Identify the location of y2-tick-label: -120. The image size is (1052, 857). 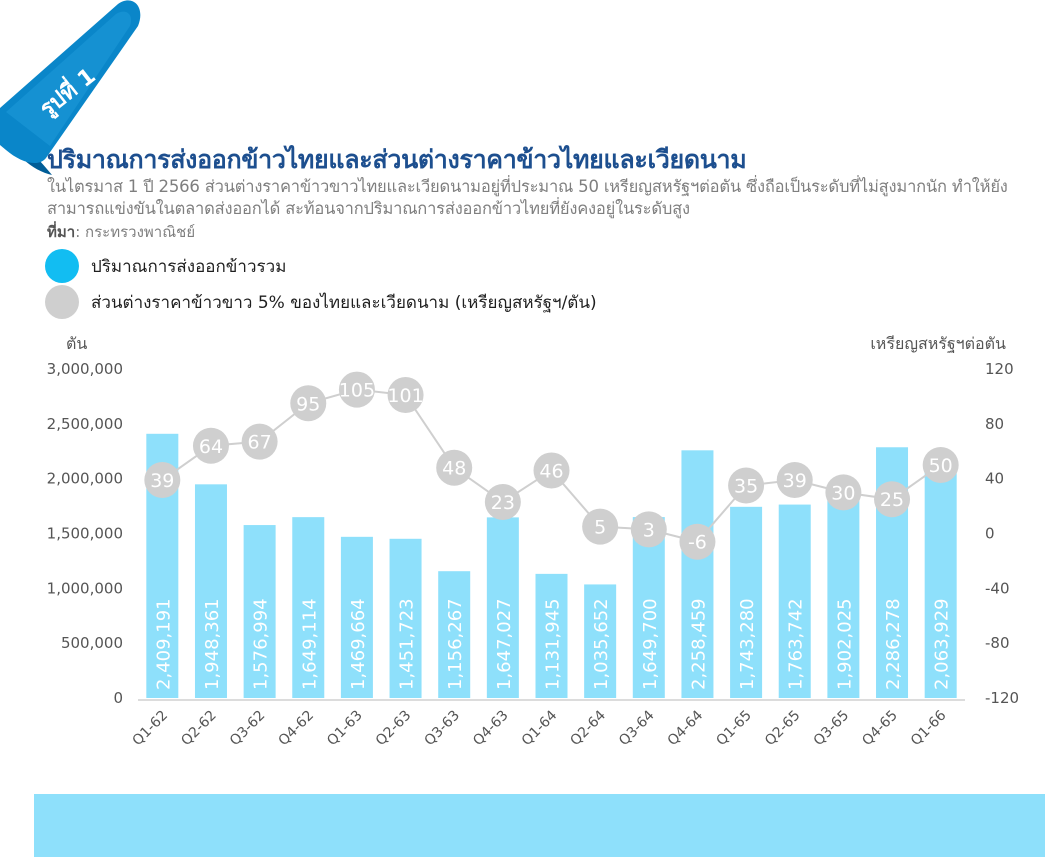
(1002, 698).